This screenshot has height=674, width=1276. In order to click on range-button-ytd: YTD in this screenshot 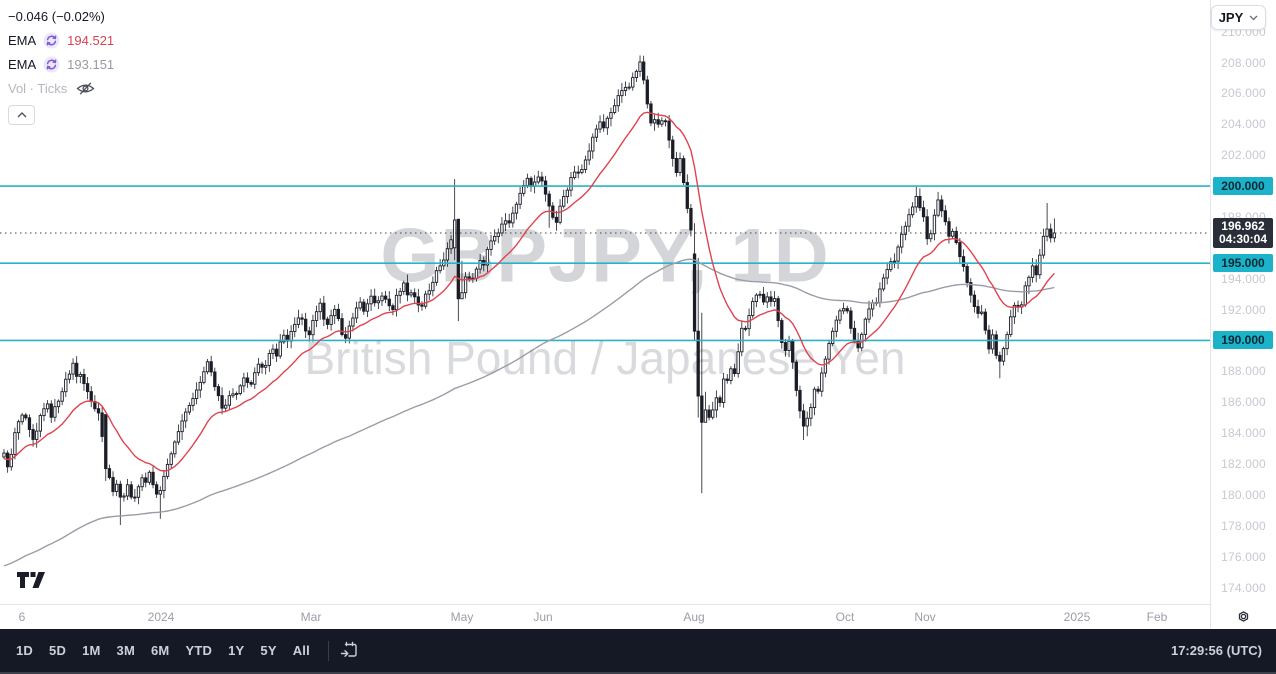, I will do `click(199, 650)`.